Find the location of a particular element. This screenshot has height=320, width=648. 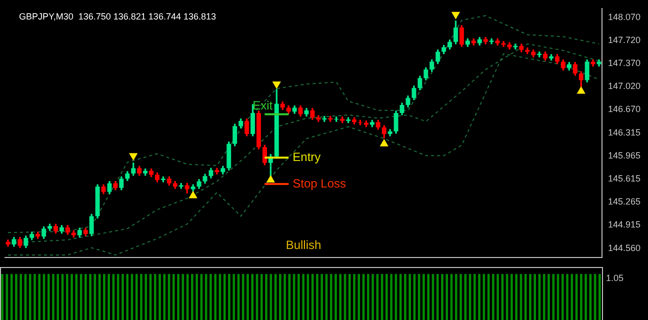

y-tick-label: 145.965 is located at coordinates (624, 155).